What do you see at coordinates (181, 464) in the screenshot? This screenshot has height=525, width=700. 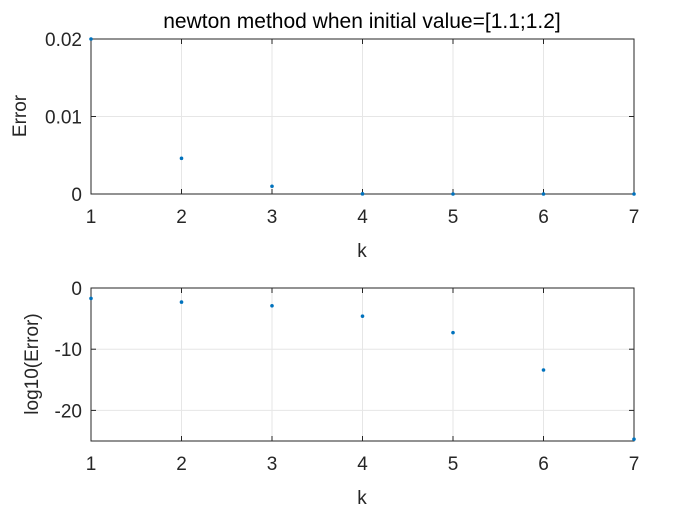 I see `bottom-x-tick-label: 2` at bounding box center [181, 464].